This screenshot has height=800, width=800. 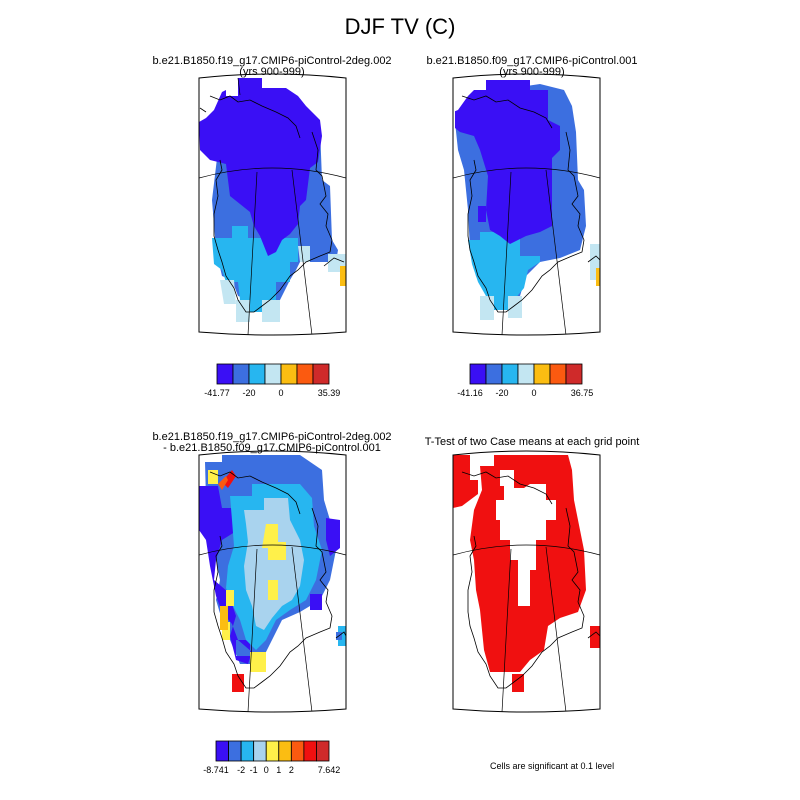 I want to click on colorbar-case1: -41.77 -20 0 35.39, so click(x=272, y=380).